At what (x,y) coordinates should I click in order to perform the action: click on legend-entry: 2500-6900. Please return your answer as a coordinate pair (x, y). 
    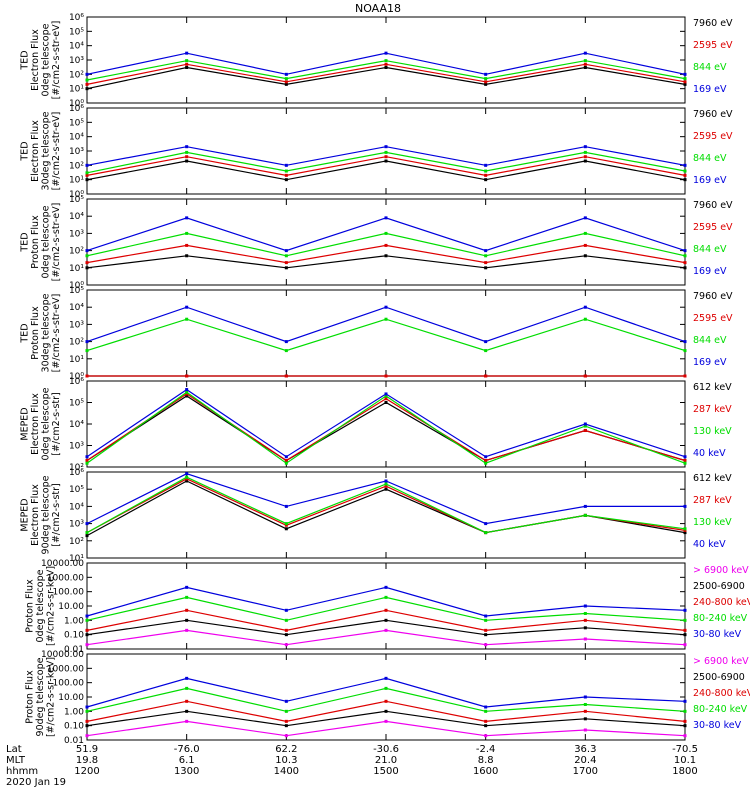
    Looking at the image, I should click on (719, 677).